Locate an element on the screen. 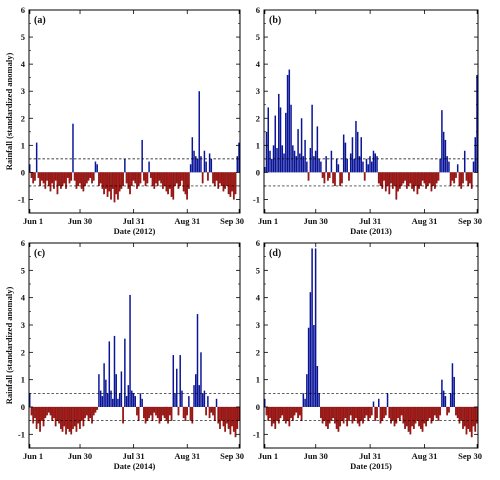 This screenshot has height=480, width=500. x-tick-label: Aug 31 is located at coordinates (425, 221).